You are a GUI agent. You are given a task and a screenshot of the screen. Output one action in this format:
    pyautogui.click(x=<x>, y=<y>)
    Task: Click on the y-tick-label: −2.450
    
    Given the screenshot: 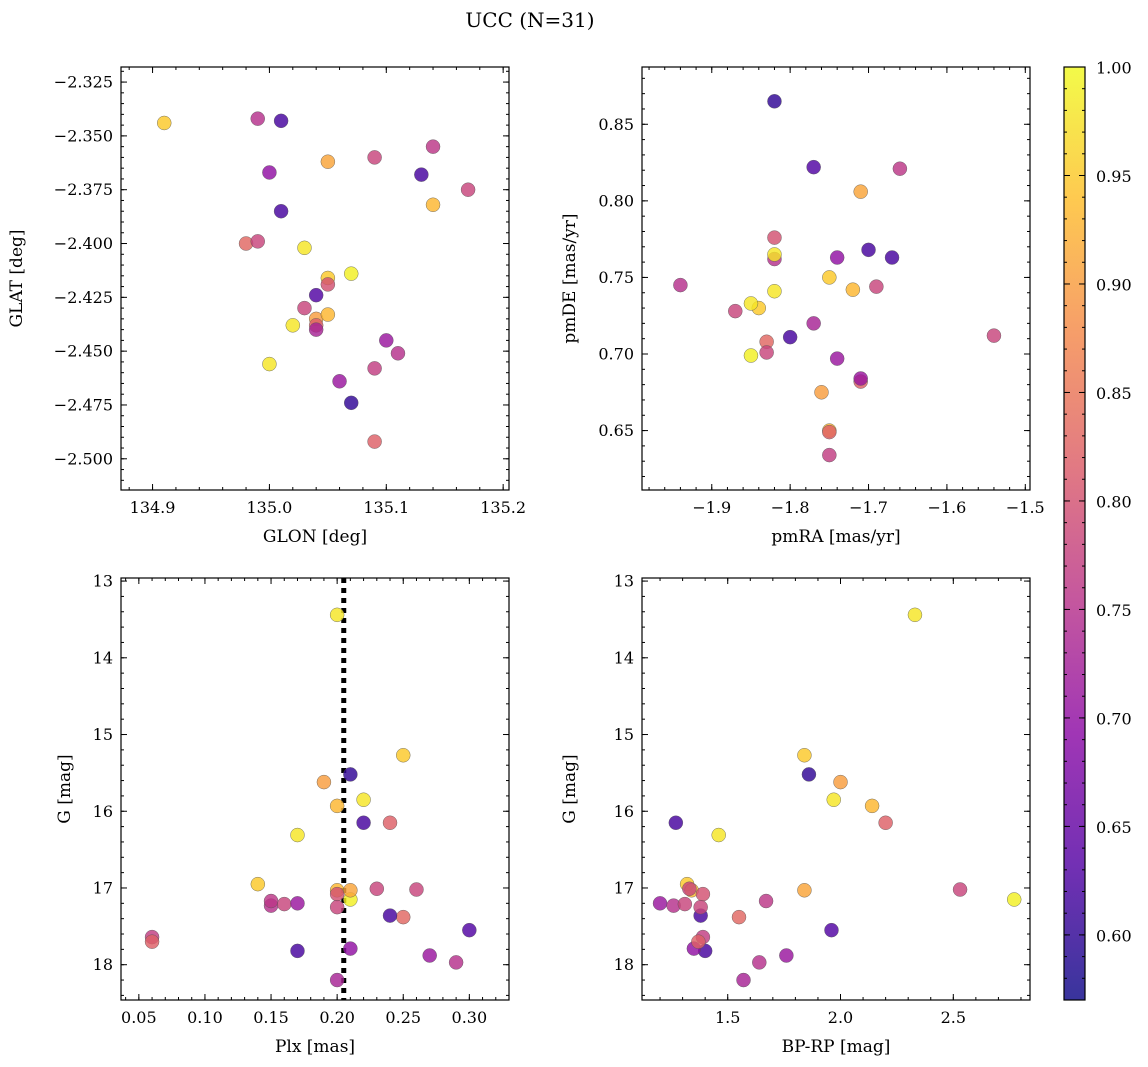 What is the action you would take?
    pyautogui.click(x=83, y=351)
    